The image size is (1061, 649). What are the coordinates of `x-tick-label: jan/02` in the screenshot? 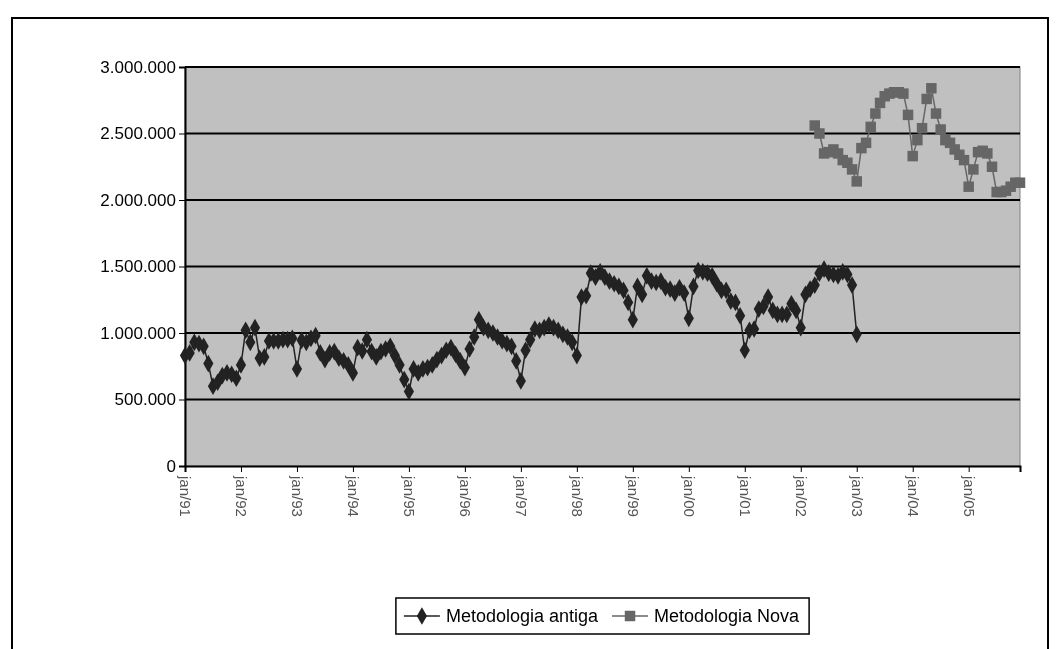 It's located at (801, 496).